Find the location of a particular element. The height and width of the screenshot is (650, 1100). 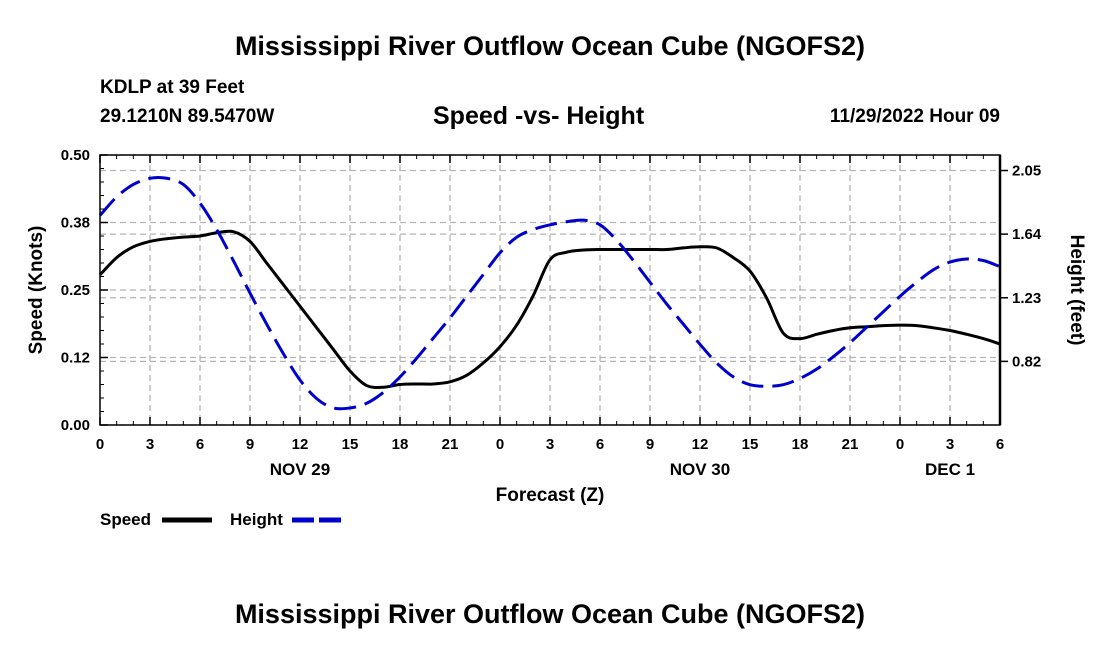

chart-subtitle: Speed -vs- Height is located at coordinates (539, 116).